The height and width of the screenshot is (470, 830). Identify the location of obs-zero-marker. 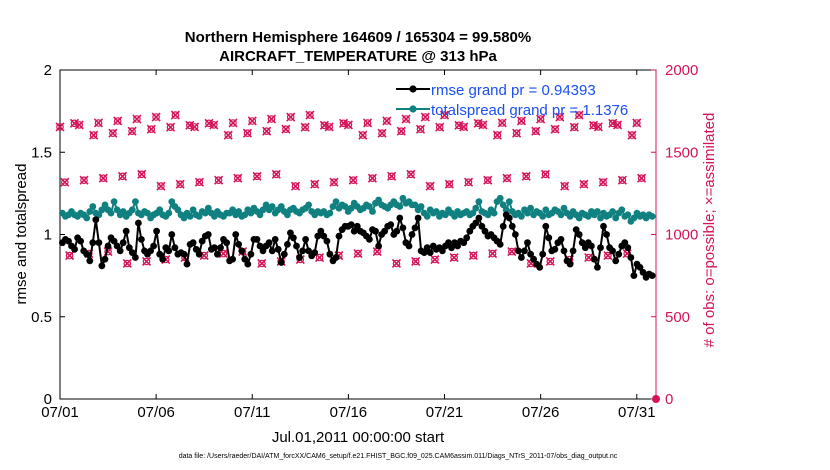
(656, 399).